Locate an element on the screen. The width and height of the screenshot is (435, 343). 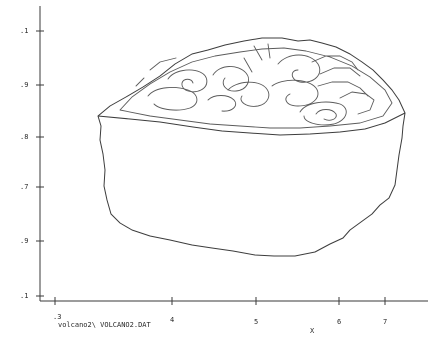
x-tick-label: 4 is located at coordinates (172, 320).